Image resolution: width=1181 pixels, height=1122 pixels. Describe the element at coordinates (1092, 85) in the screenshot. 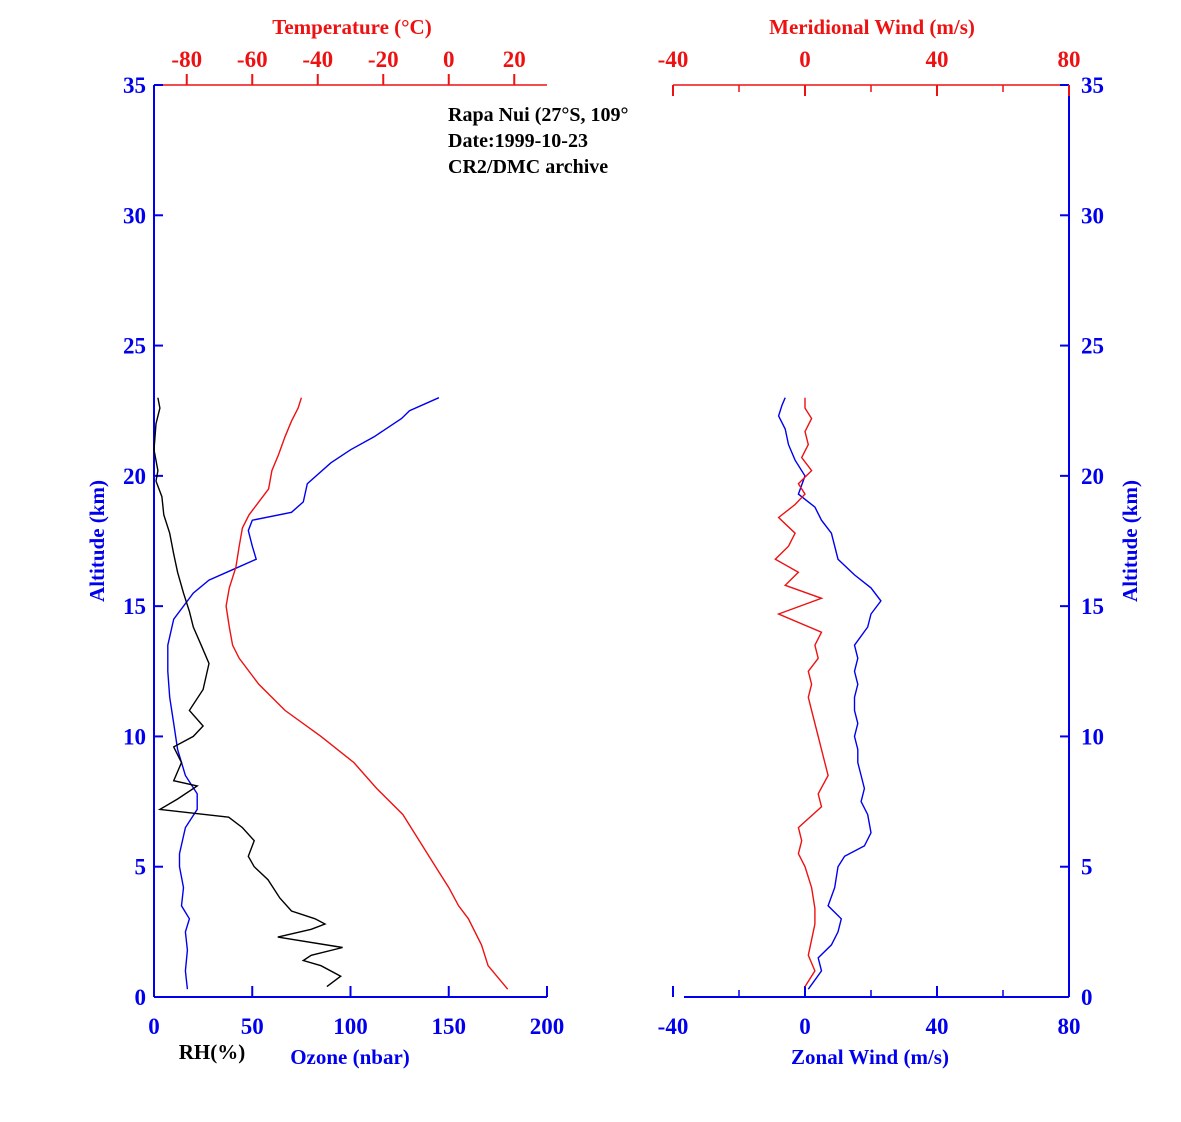

I see `right-altitude-tick-label: 35` at that location.